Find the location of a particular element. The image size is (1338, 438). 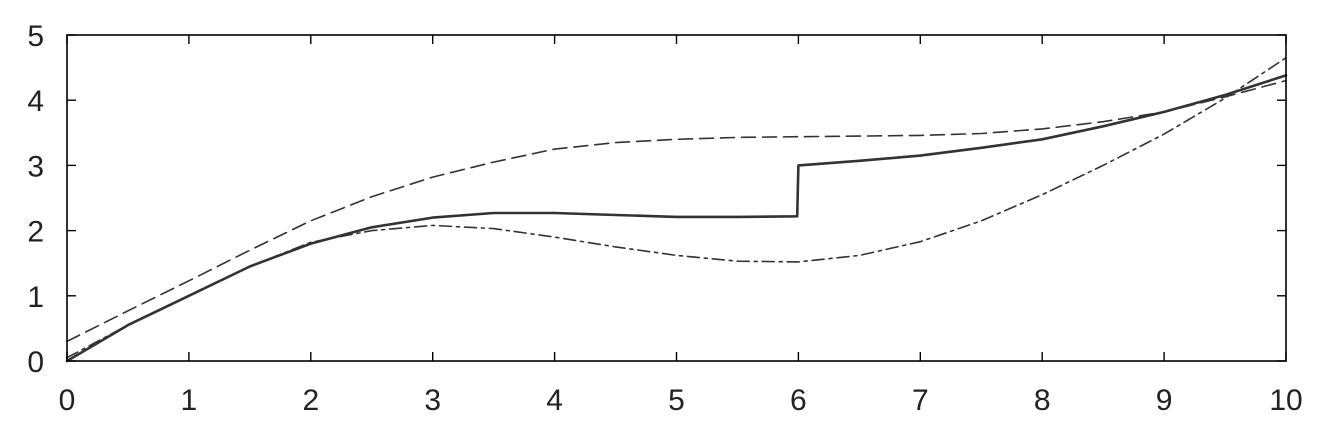

x-tick-label: 2 is located at coordinates (310, 400).